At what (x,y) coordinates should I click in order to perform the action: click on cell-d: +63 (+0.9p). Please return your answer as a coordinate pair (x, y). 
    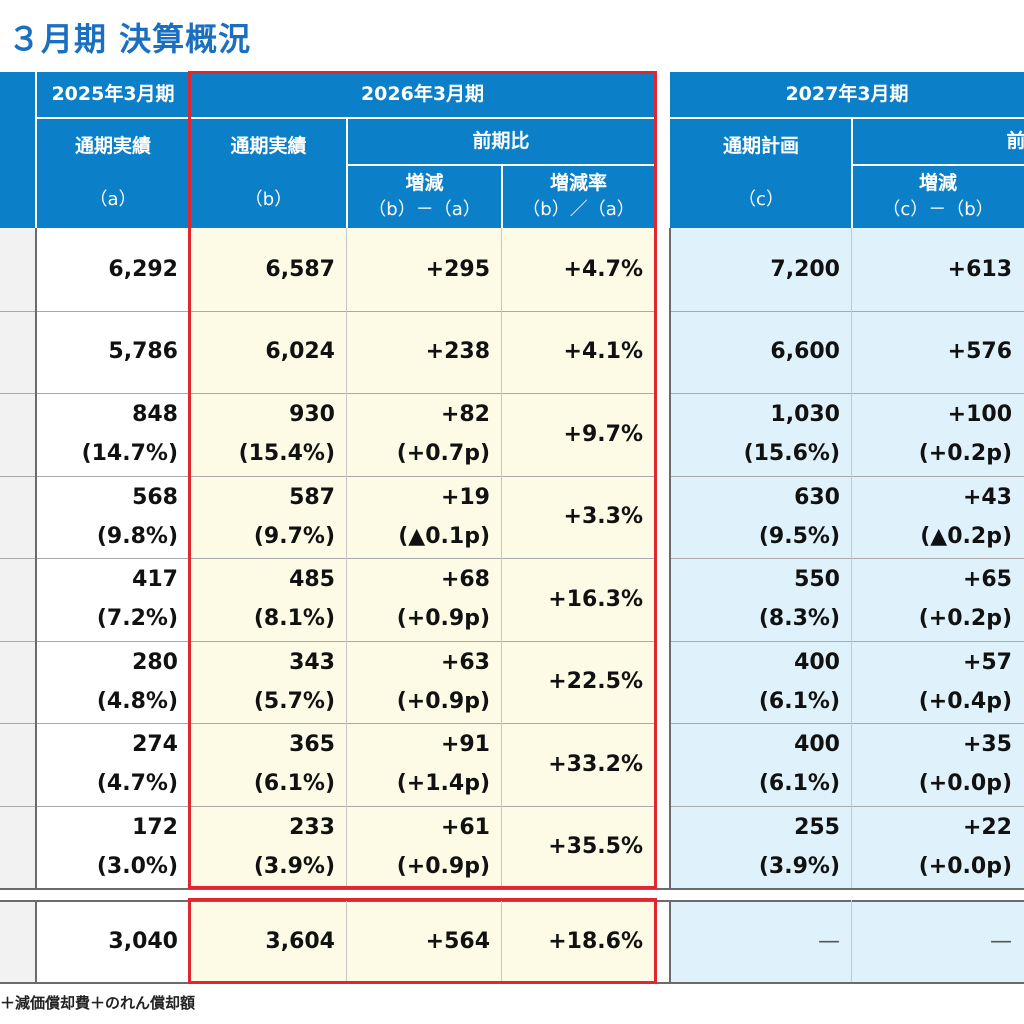
    Looking at the image, I should click on (424, 682).